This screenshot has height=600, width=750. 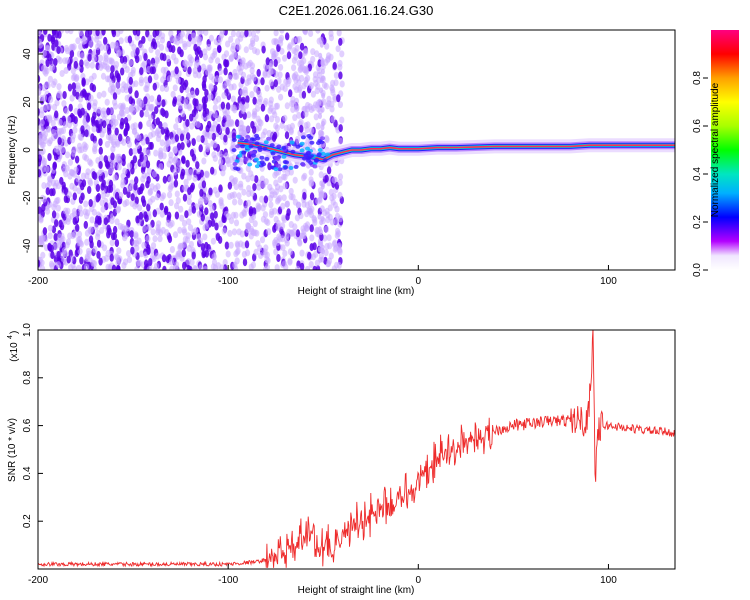 I want to click on snr-y-scale-close: ), so click(x=14, y=332).